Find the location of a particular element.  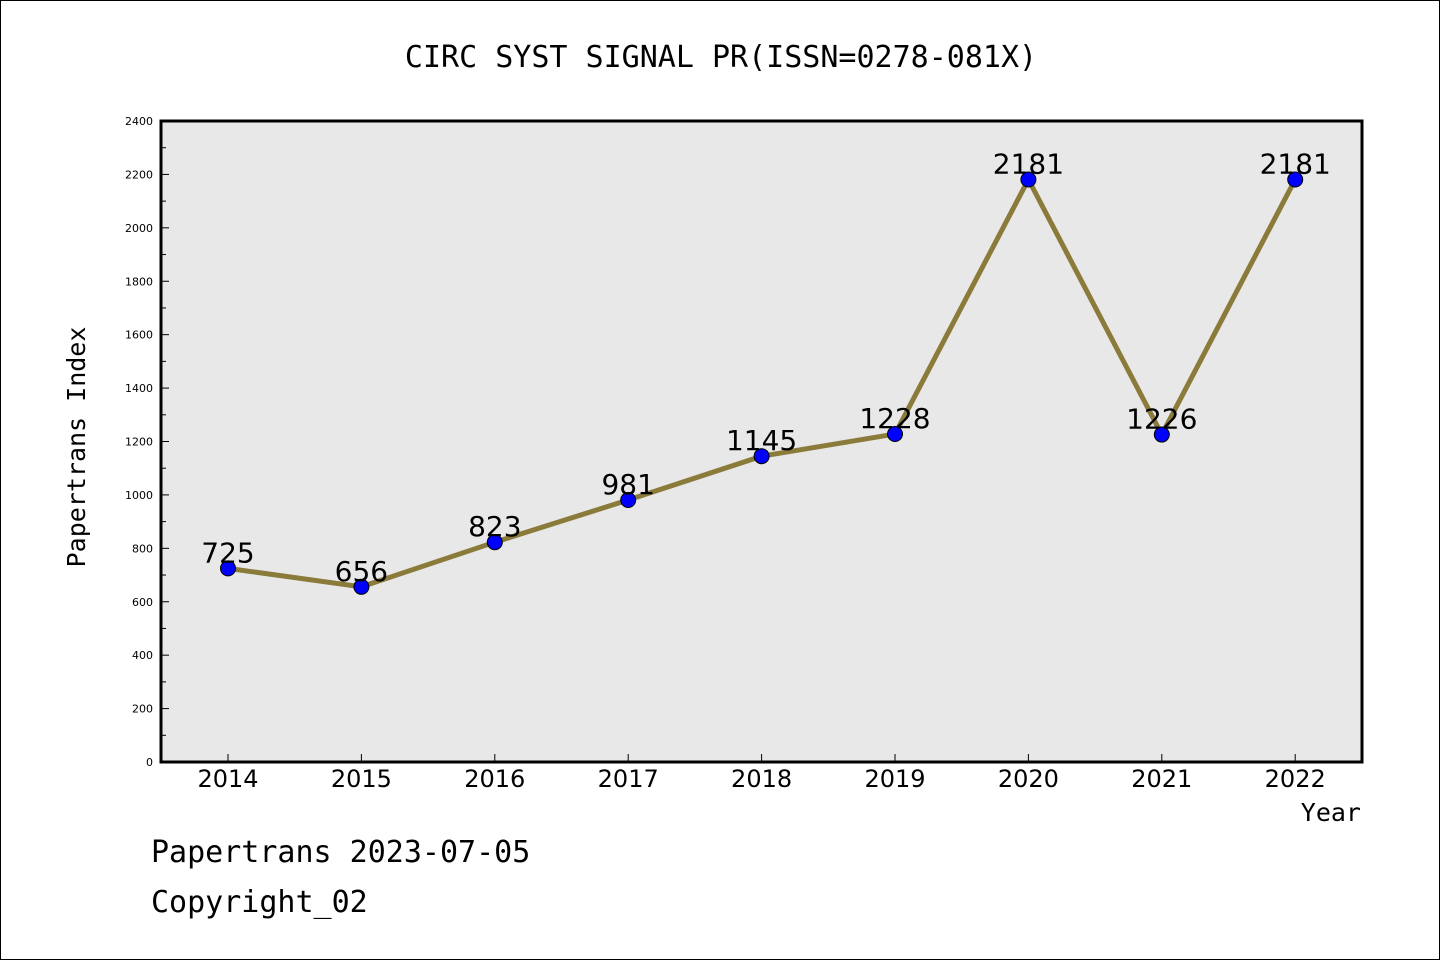

y-tick-label: 2200 is located at coordinates (139, 174).